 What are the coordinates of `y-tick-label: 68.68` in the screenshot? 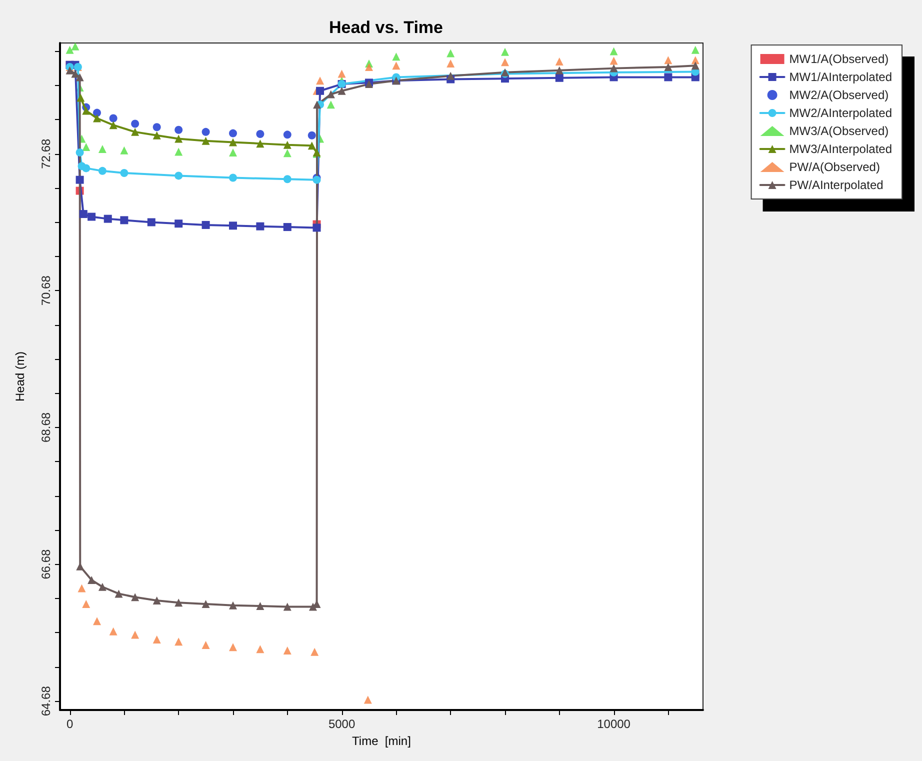 It's located at (46, 427).